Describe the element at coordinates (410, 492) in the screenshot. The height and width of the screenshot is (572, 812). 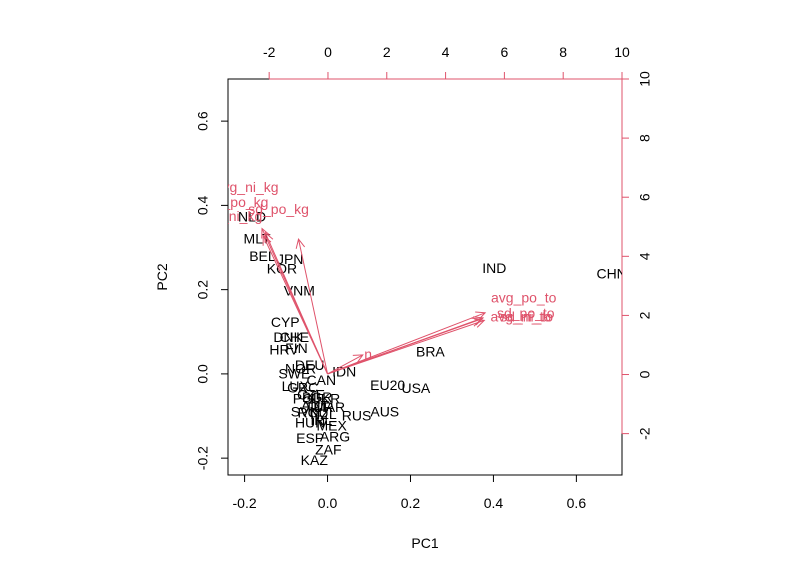
I see `bottom-axis: -0.2 0.0 0.2 0.4 0.6` at that location.